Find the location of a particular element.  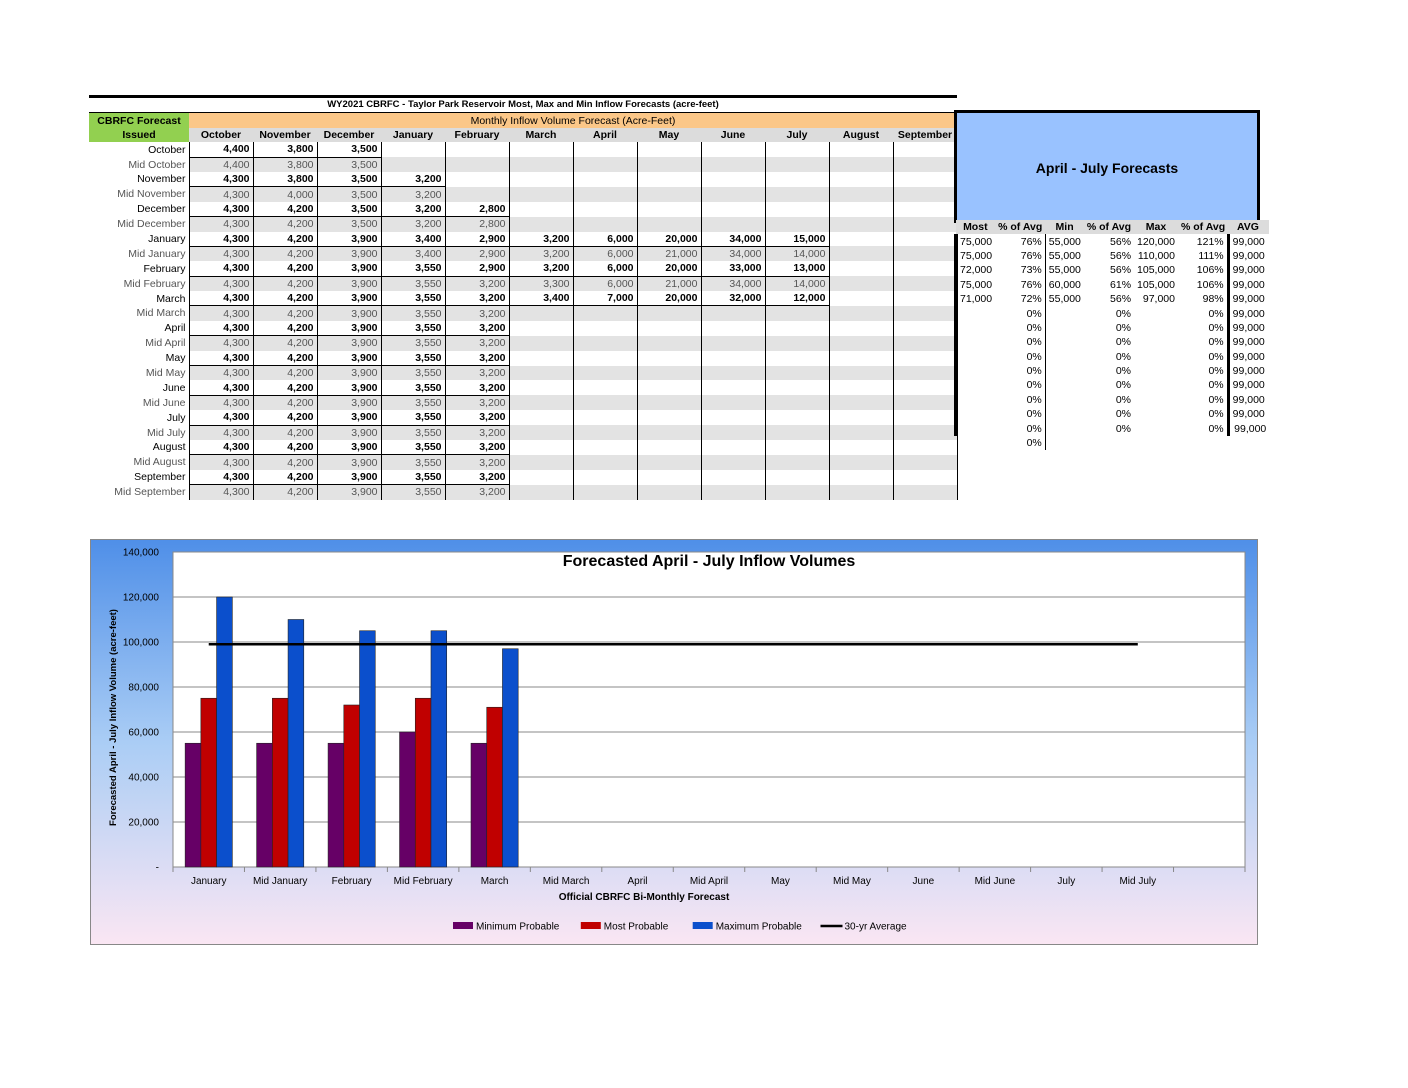

row-label: Mid January is located at coordinates (139, 254).